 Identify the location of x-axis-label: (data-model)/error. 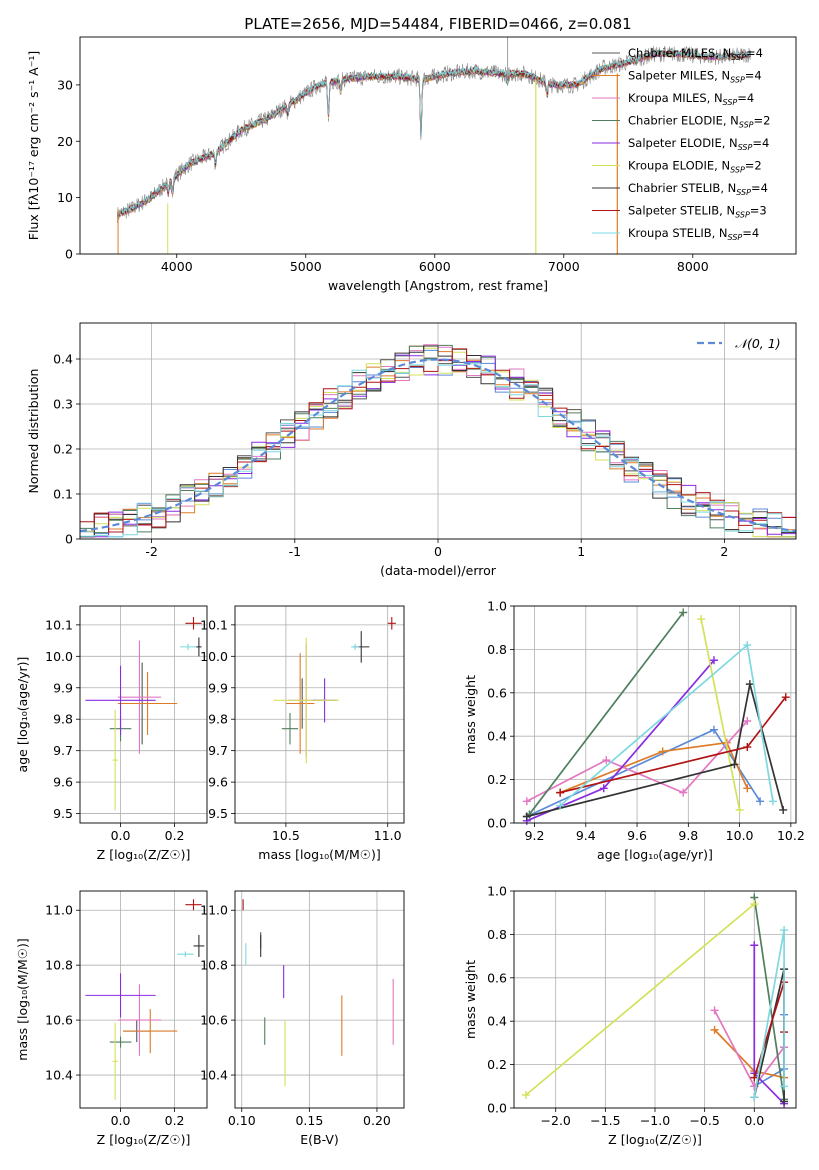
(438, 570).